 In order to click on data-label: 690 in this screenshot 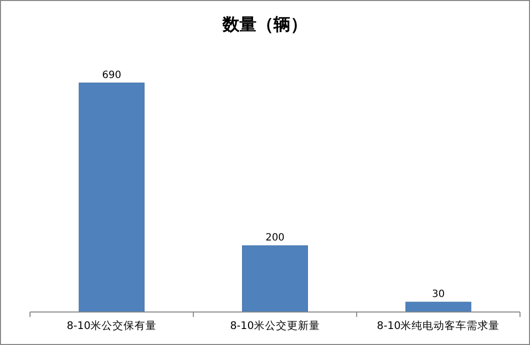, I will do `click(112, 75)`.